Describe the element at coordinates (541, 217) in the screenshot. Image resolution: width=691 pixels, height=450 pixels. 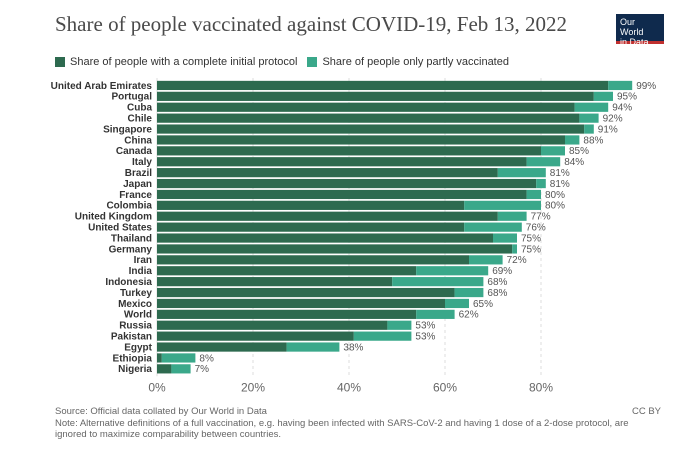
I see `value-label: 77%` at that location.